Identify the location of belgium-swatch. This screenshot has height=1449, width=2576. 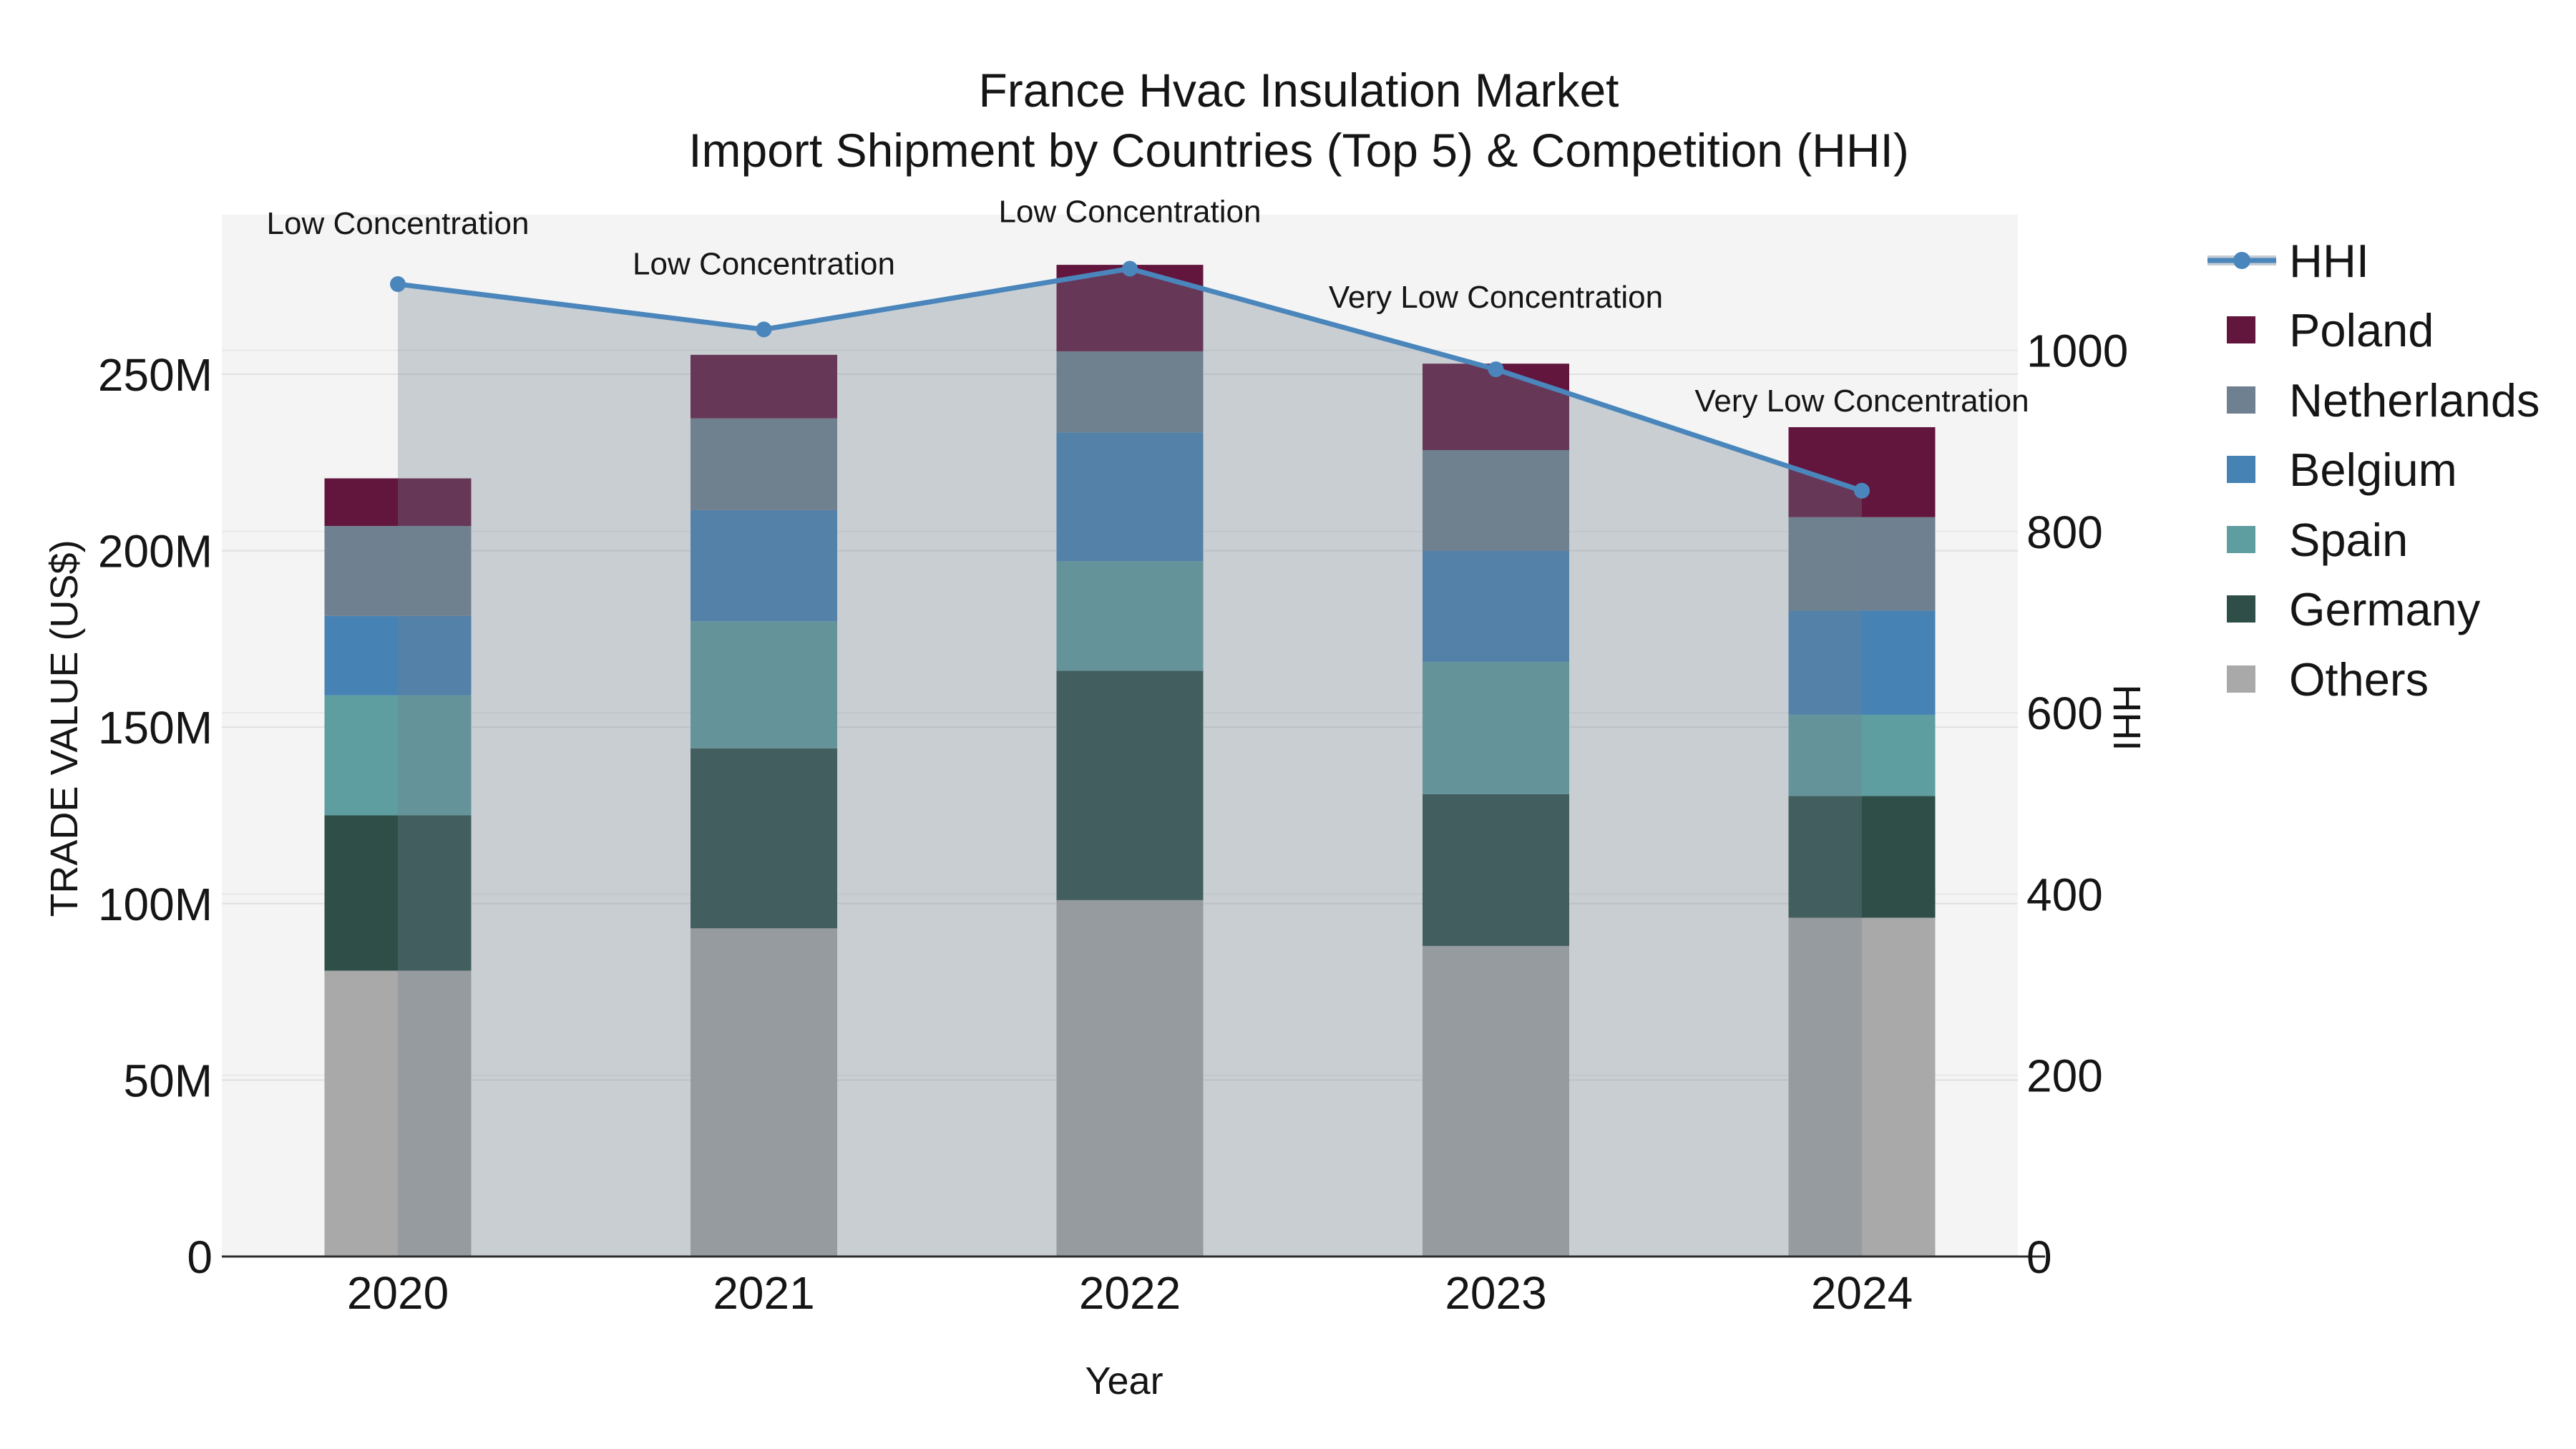
(2241, 469).